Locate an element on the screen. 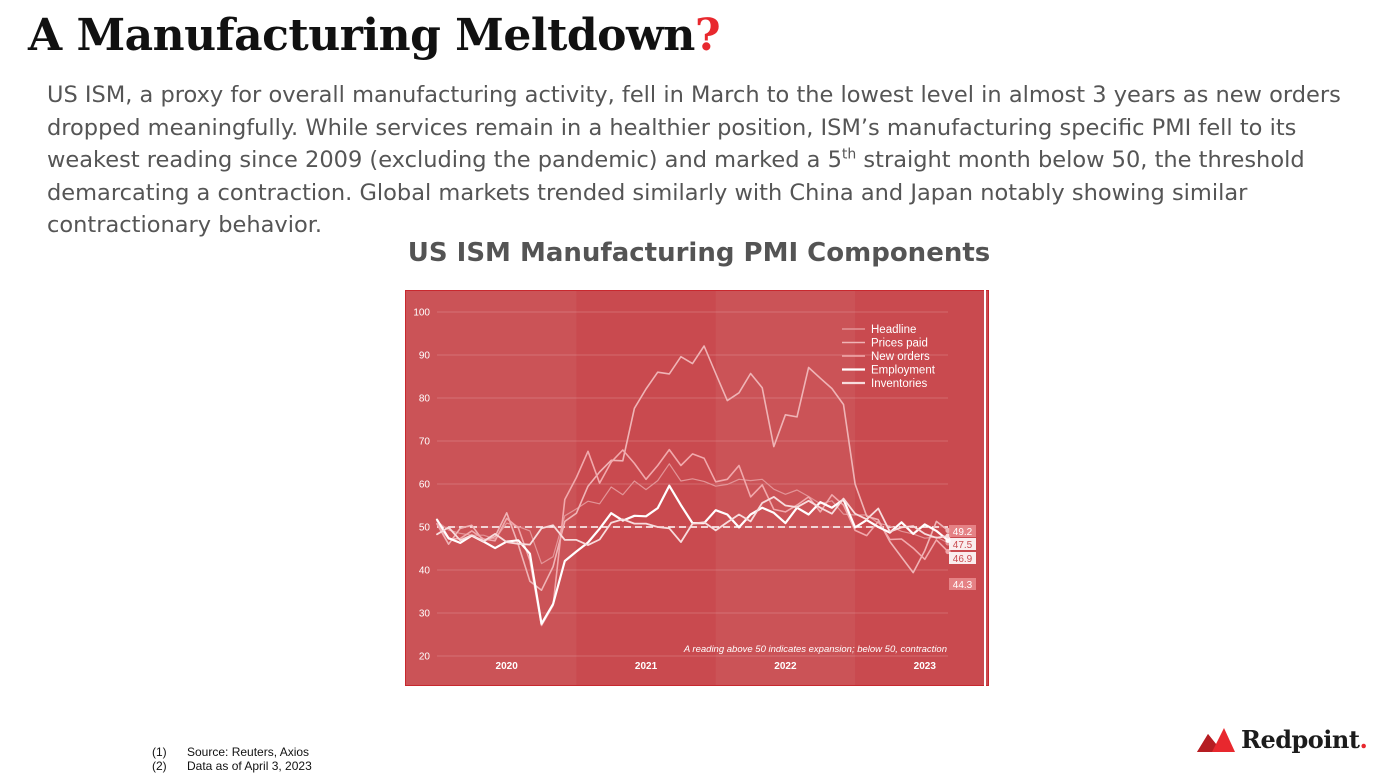  logo-wordmark: Redpoint. is located at coordinates (1304, 739).